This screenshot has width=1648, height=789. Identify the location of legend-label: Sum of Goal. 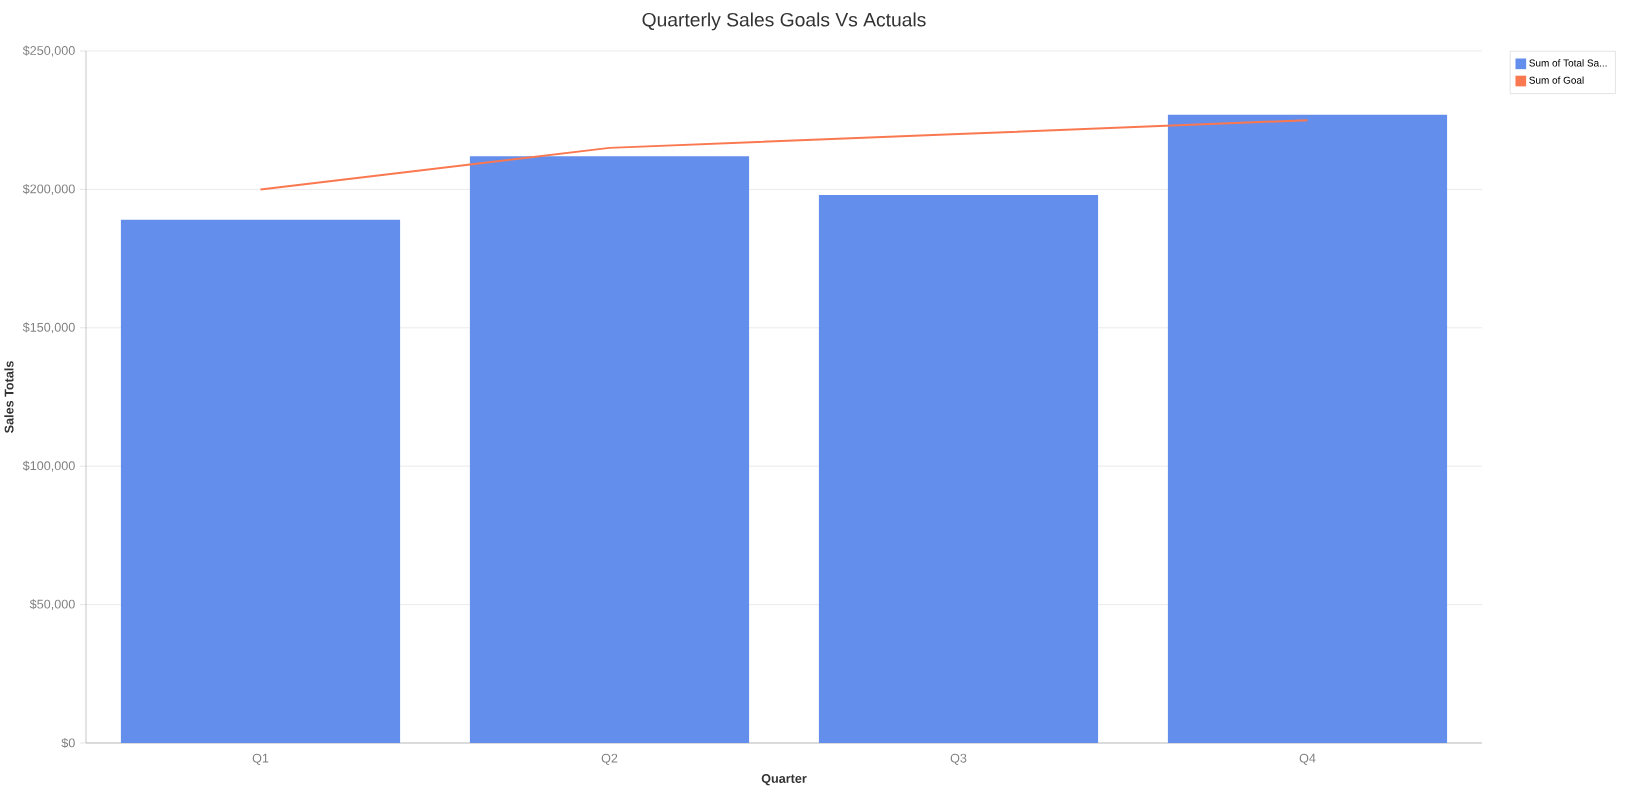
(1556, 80).